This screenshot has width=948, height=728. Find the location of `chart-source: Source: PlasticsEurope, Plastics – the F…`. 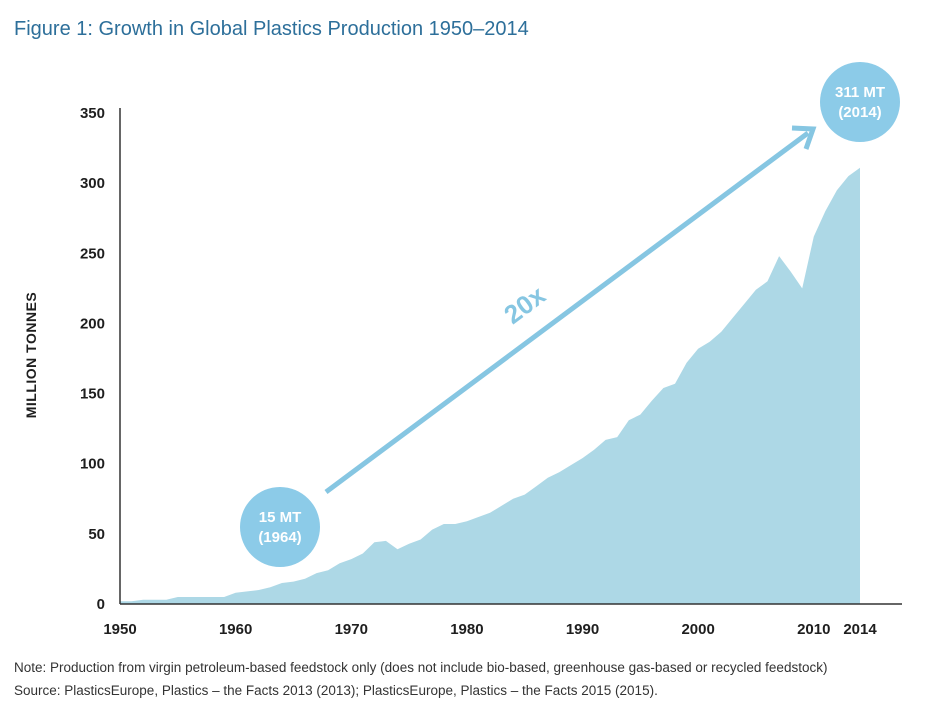

chart-source: Source: PlasticsEurope, Plastics – the F… is located at coordinates (336, 690).